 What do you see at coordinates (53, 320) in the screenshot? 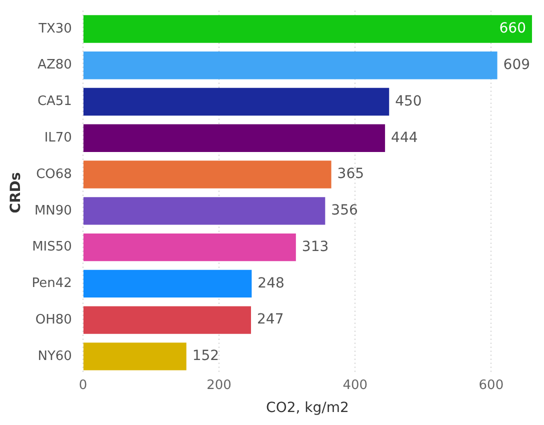
I see `y-tick-label: OH80` at bounding box center [53, 320].